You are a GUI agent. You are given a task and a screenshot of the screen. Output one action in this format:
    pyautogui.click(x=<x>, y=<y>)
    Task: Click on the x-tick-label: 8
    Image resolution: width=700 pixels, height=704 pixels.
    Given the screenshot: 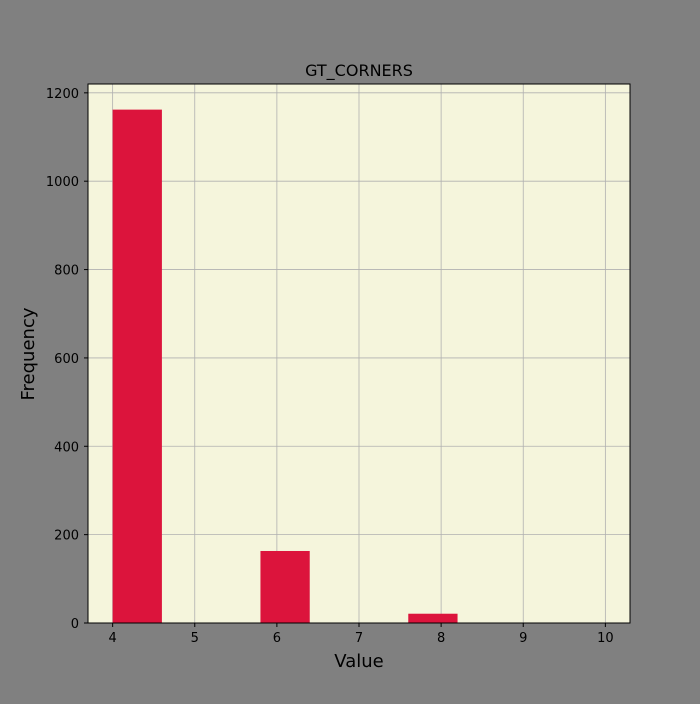 What is the action you would take?
    pyautogui.click(x=441, y=638)
    